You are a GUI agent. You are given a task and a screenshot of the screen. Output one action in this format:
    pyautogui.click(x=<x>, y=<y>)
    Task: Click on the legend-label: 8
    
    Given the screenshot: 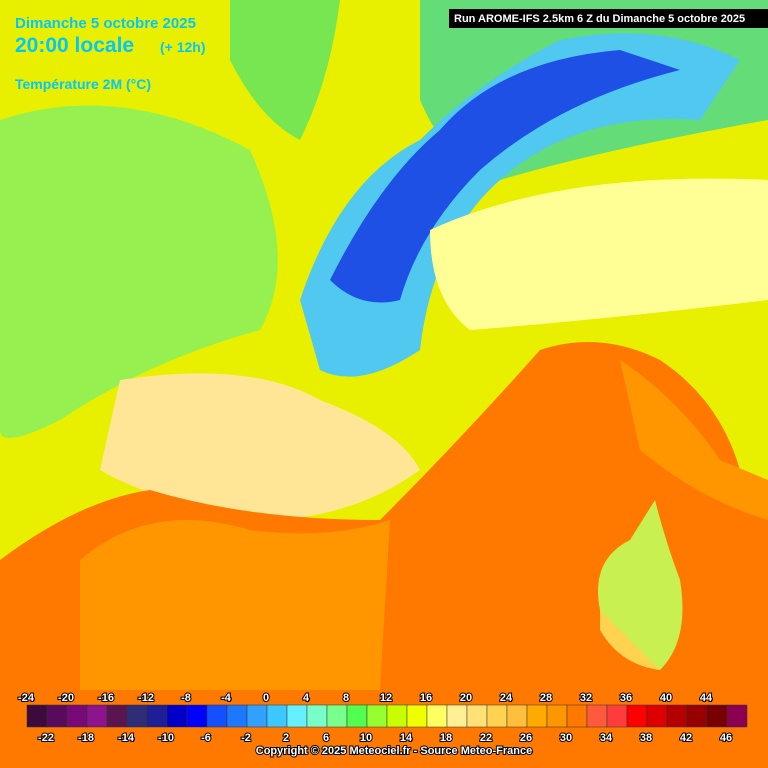 What is the action you would take?
    pyautogui.click(x=346, y=698)
    